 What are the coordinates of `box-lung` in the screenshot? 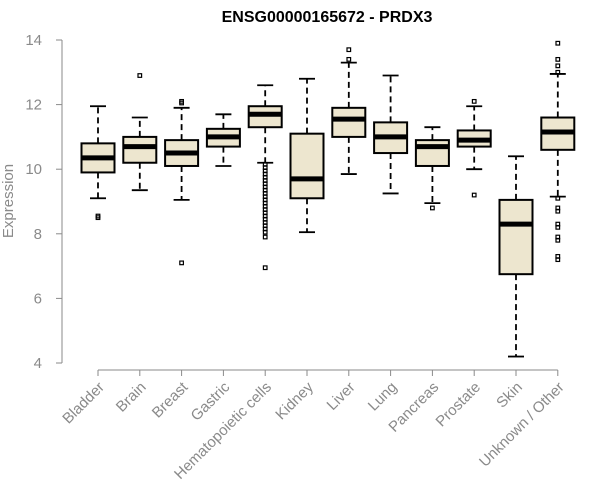 It's located at (391, 134).